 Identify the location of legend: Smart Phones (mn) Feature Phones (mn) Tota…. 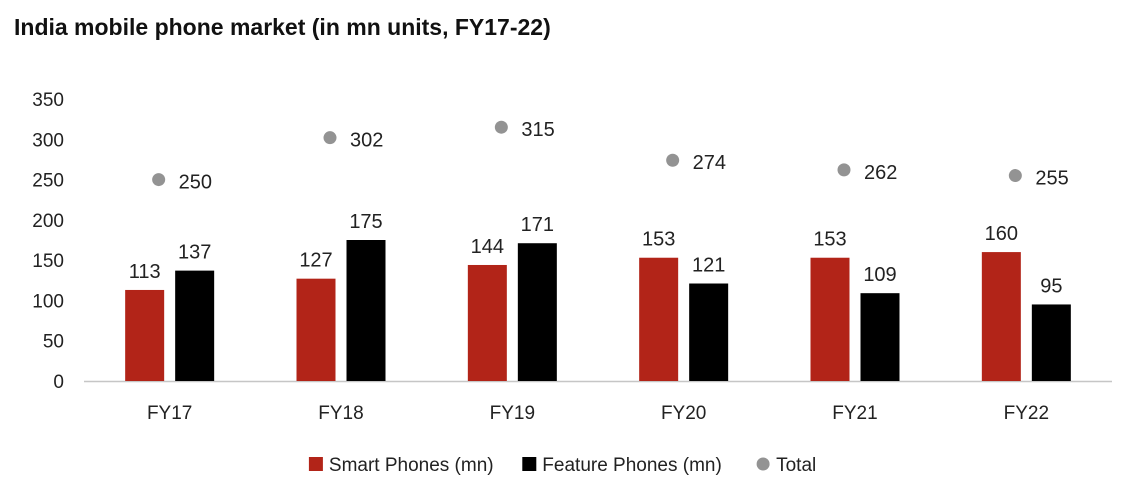
(562, 465).